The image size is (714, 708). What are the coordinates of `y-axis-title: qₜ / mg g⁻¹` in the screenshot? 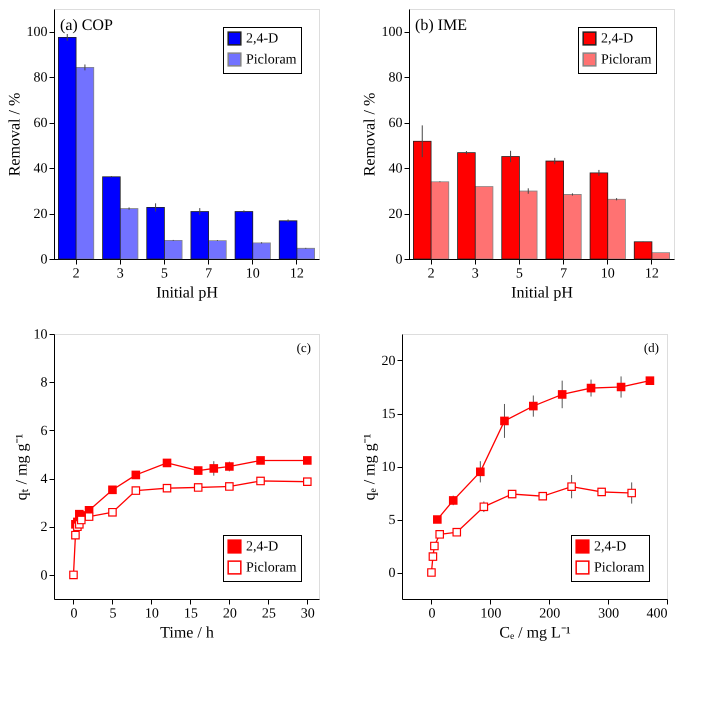 It's located at (22, 466).